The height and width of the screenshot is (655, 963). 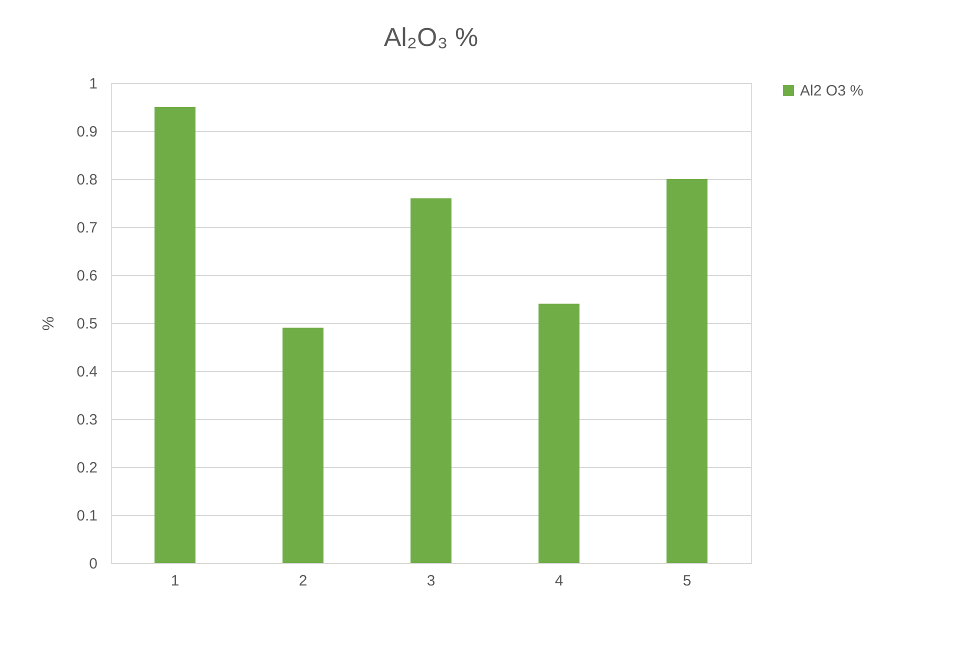 I want to click on y-axis-title: %, so click(x=49, y=323).